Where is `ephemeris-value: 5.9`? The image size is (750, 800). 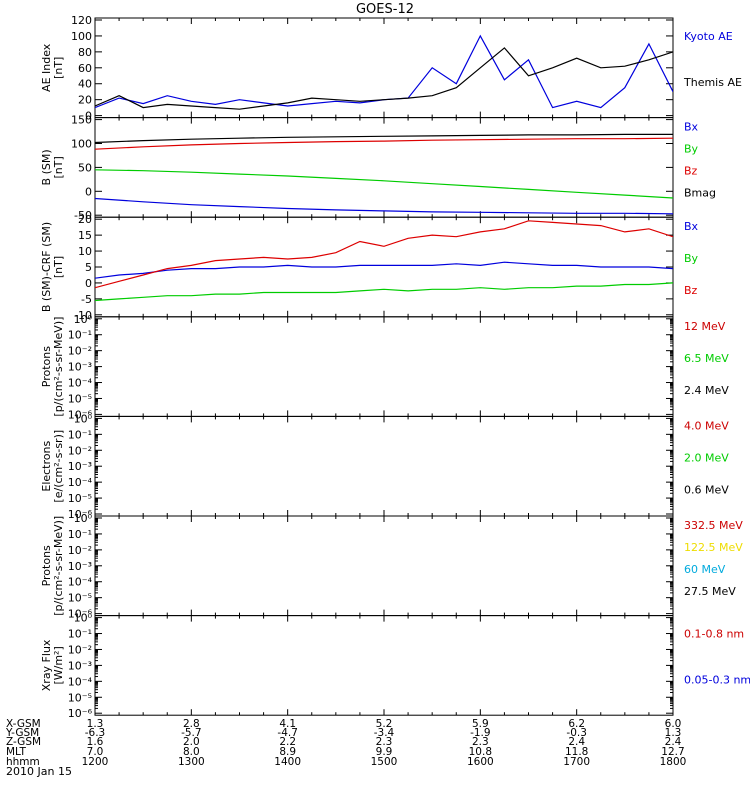
ephemeris-value: 5.9 is located at coordinates (480, 724).